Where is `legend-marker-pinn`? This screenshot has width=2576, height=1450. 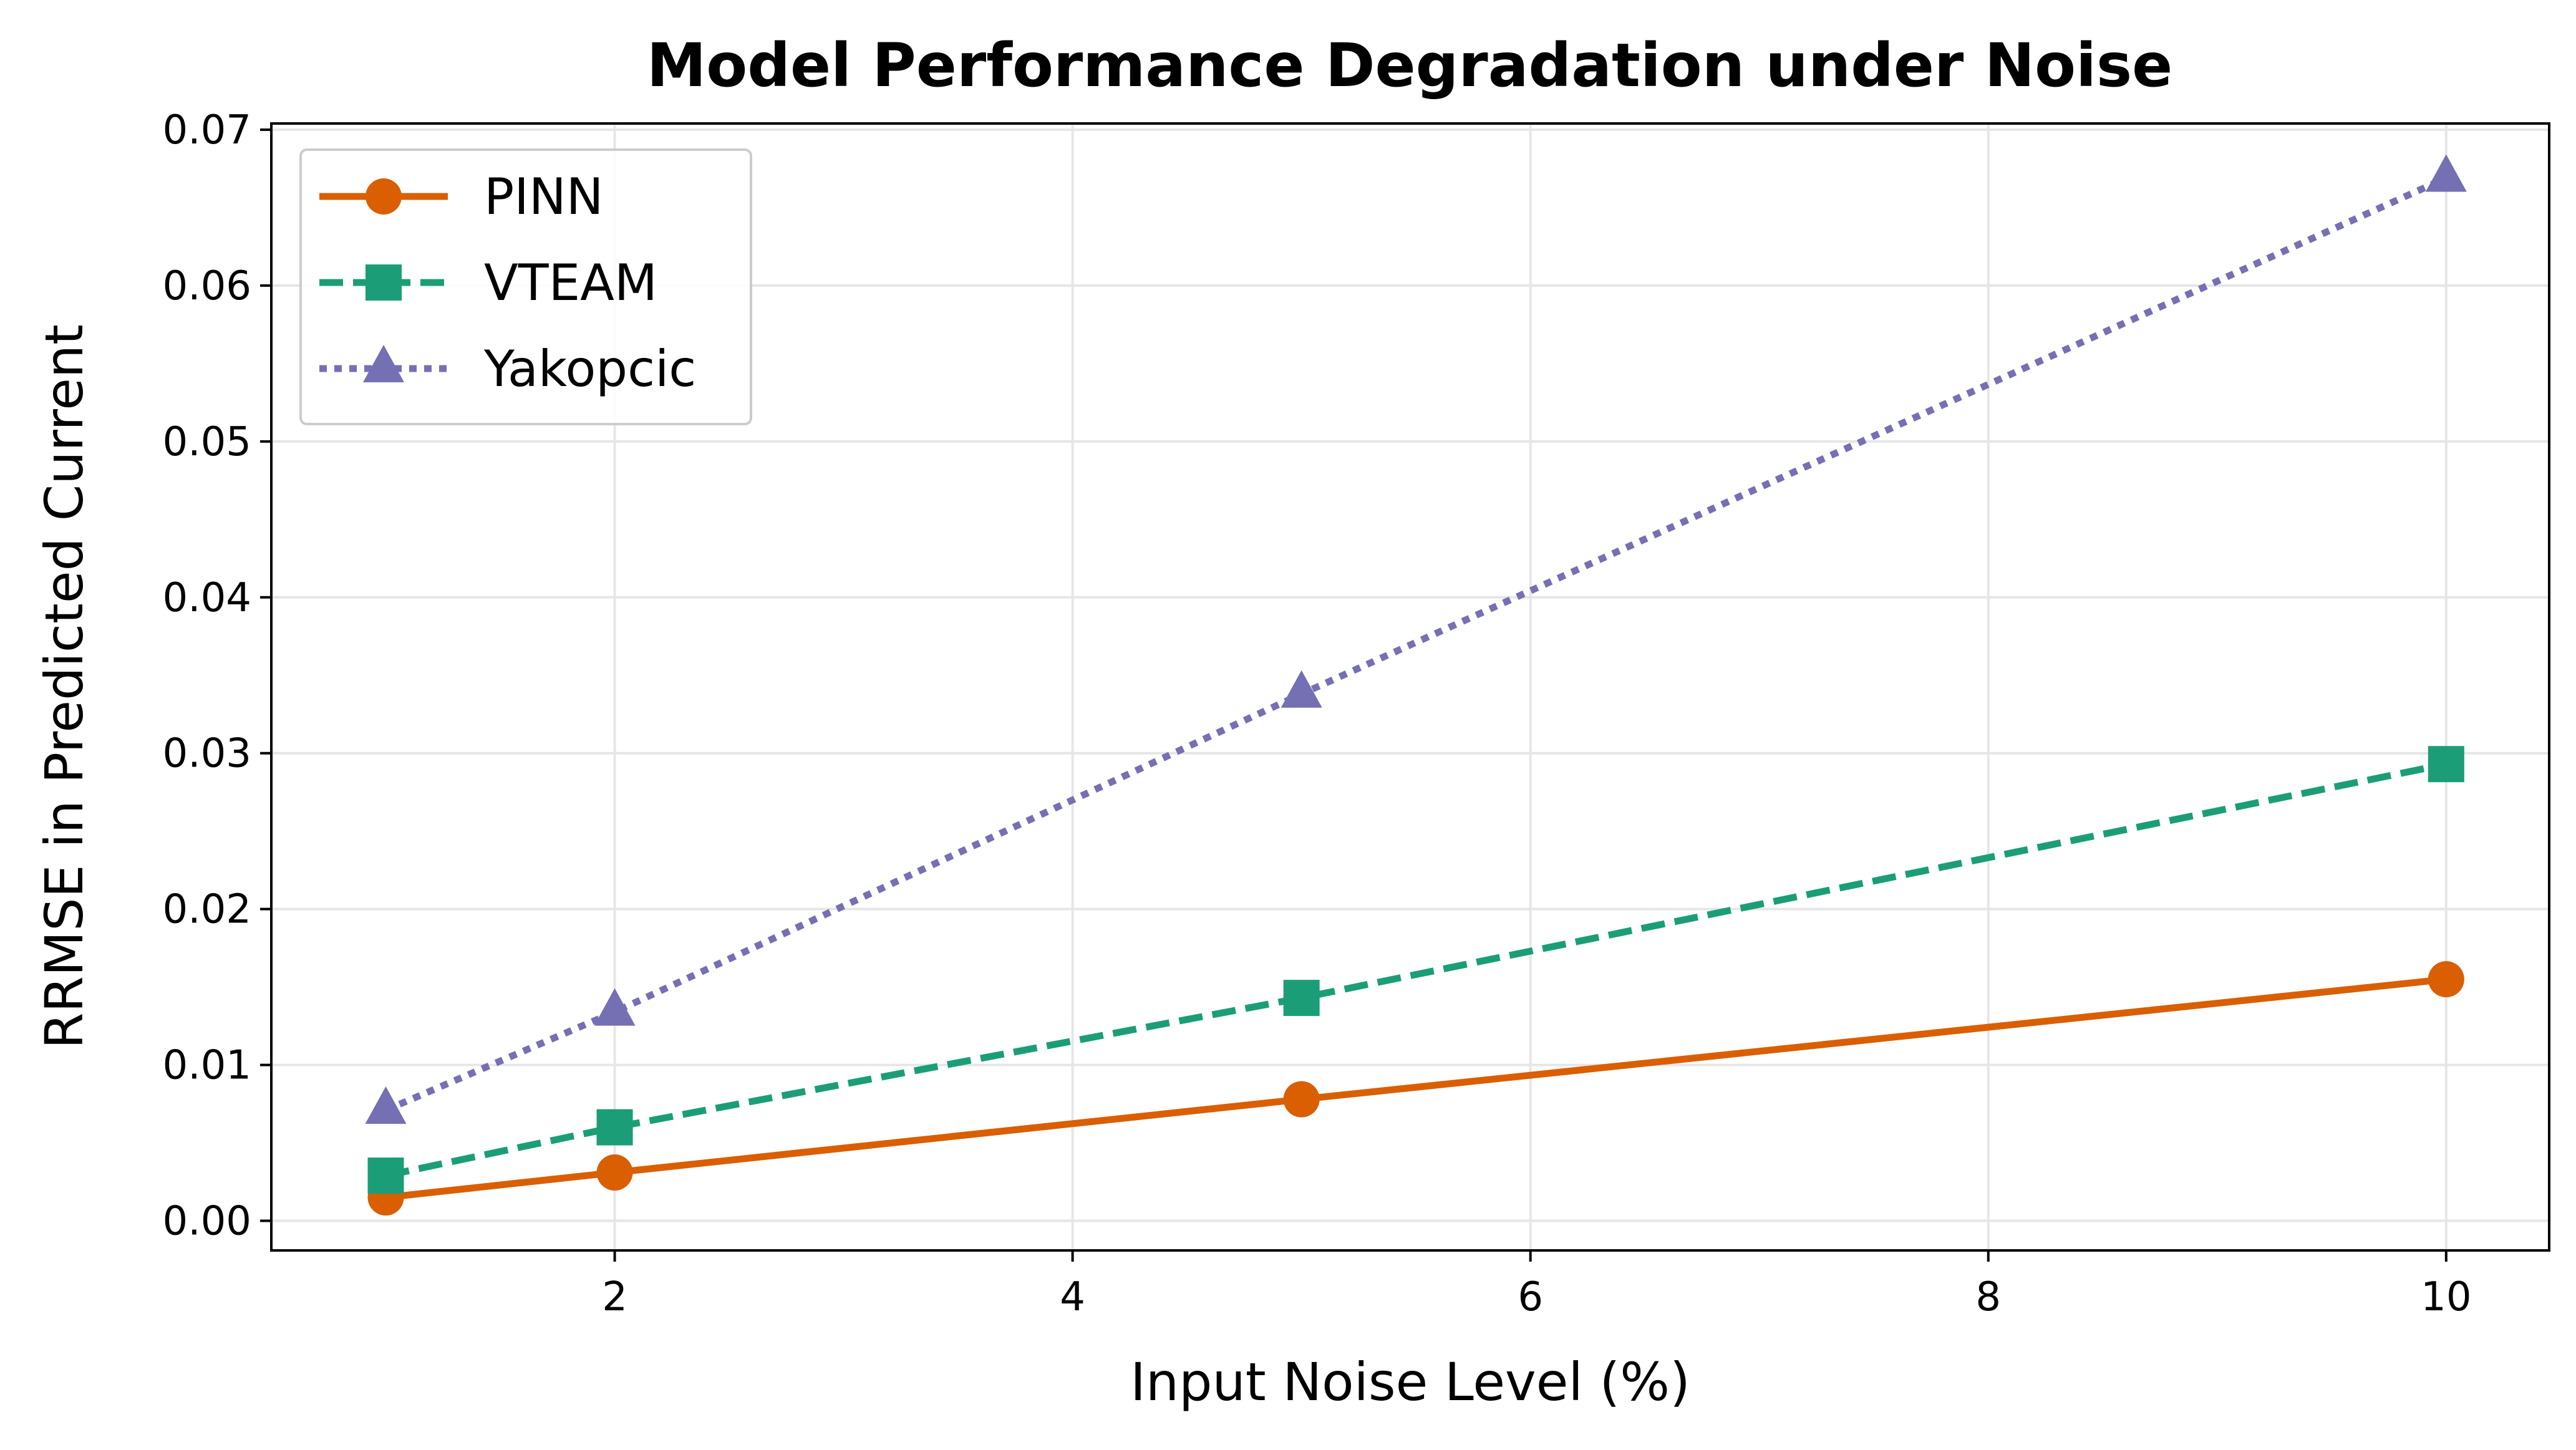
legend-marker-pinn is located at coordinates (384, 196).